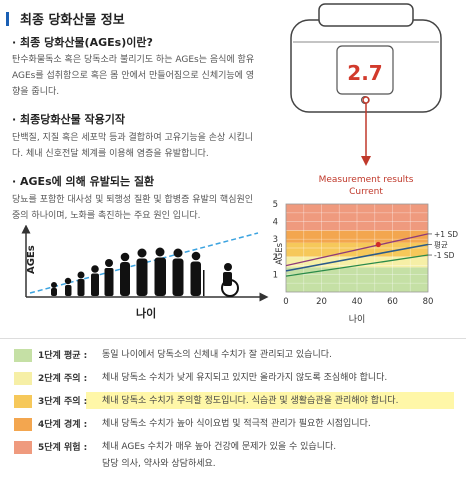 The height and width of the screenshot is (479, 466). Describe the element at coordinates (236, 424) in the screenshot. I see `legend-desc-4: 체내 당독소 수치가 높아 식이요법 및 적극적 관리가 필요한 시점입니다.` at that location.